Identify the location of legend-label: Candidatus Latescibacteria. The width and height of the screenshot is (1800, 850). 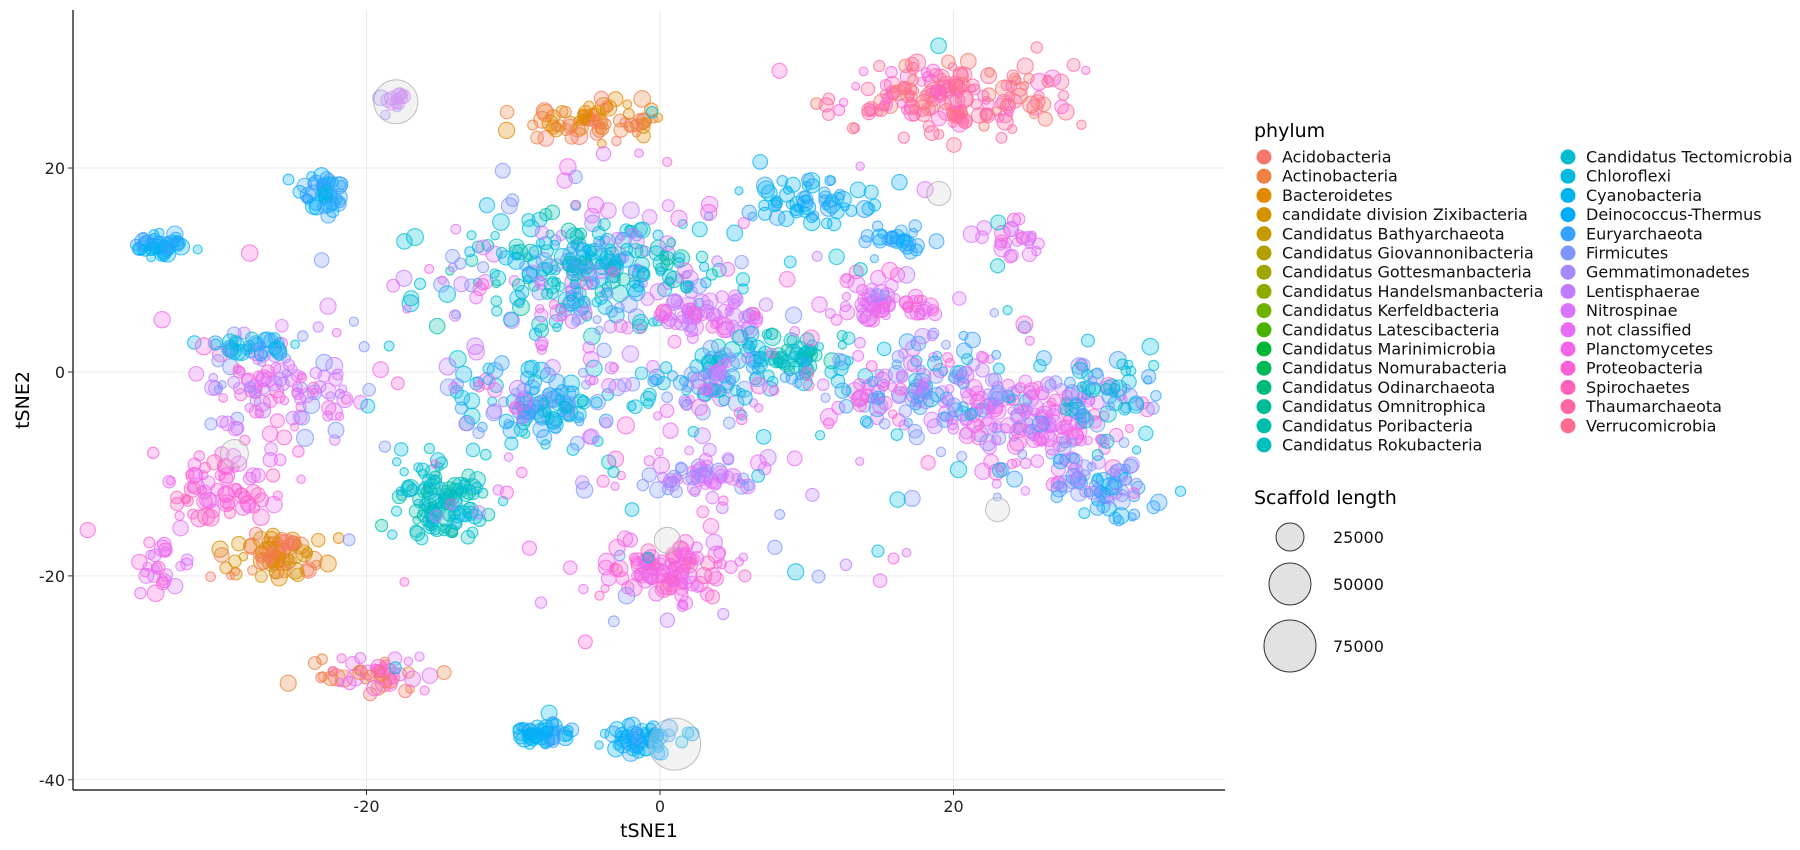
(1391, 329).